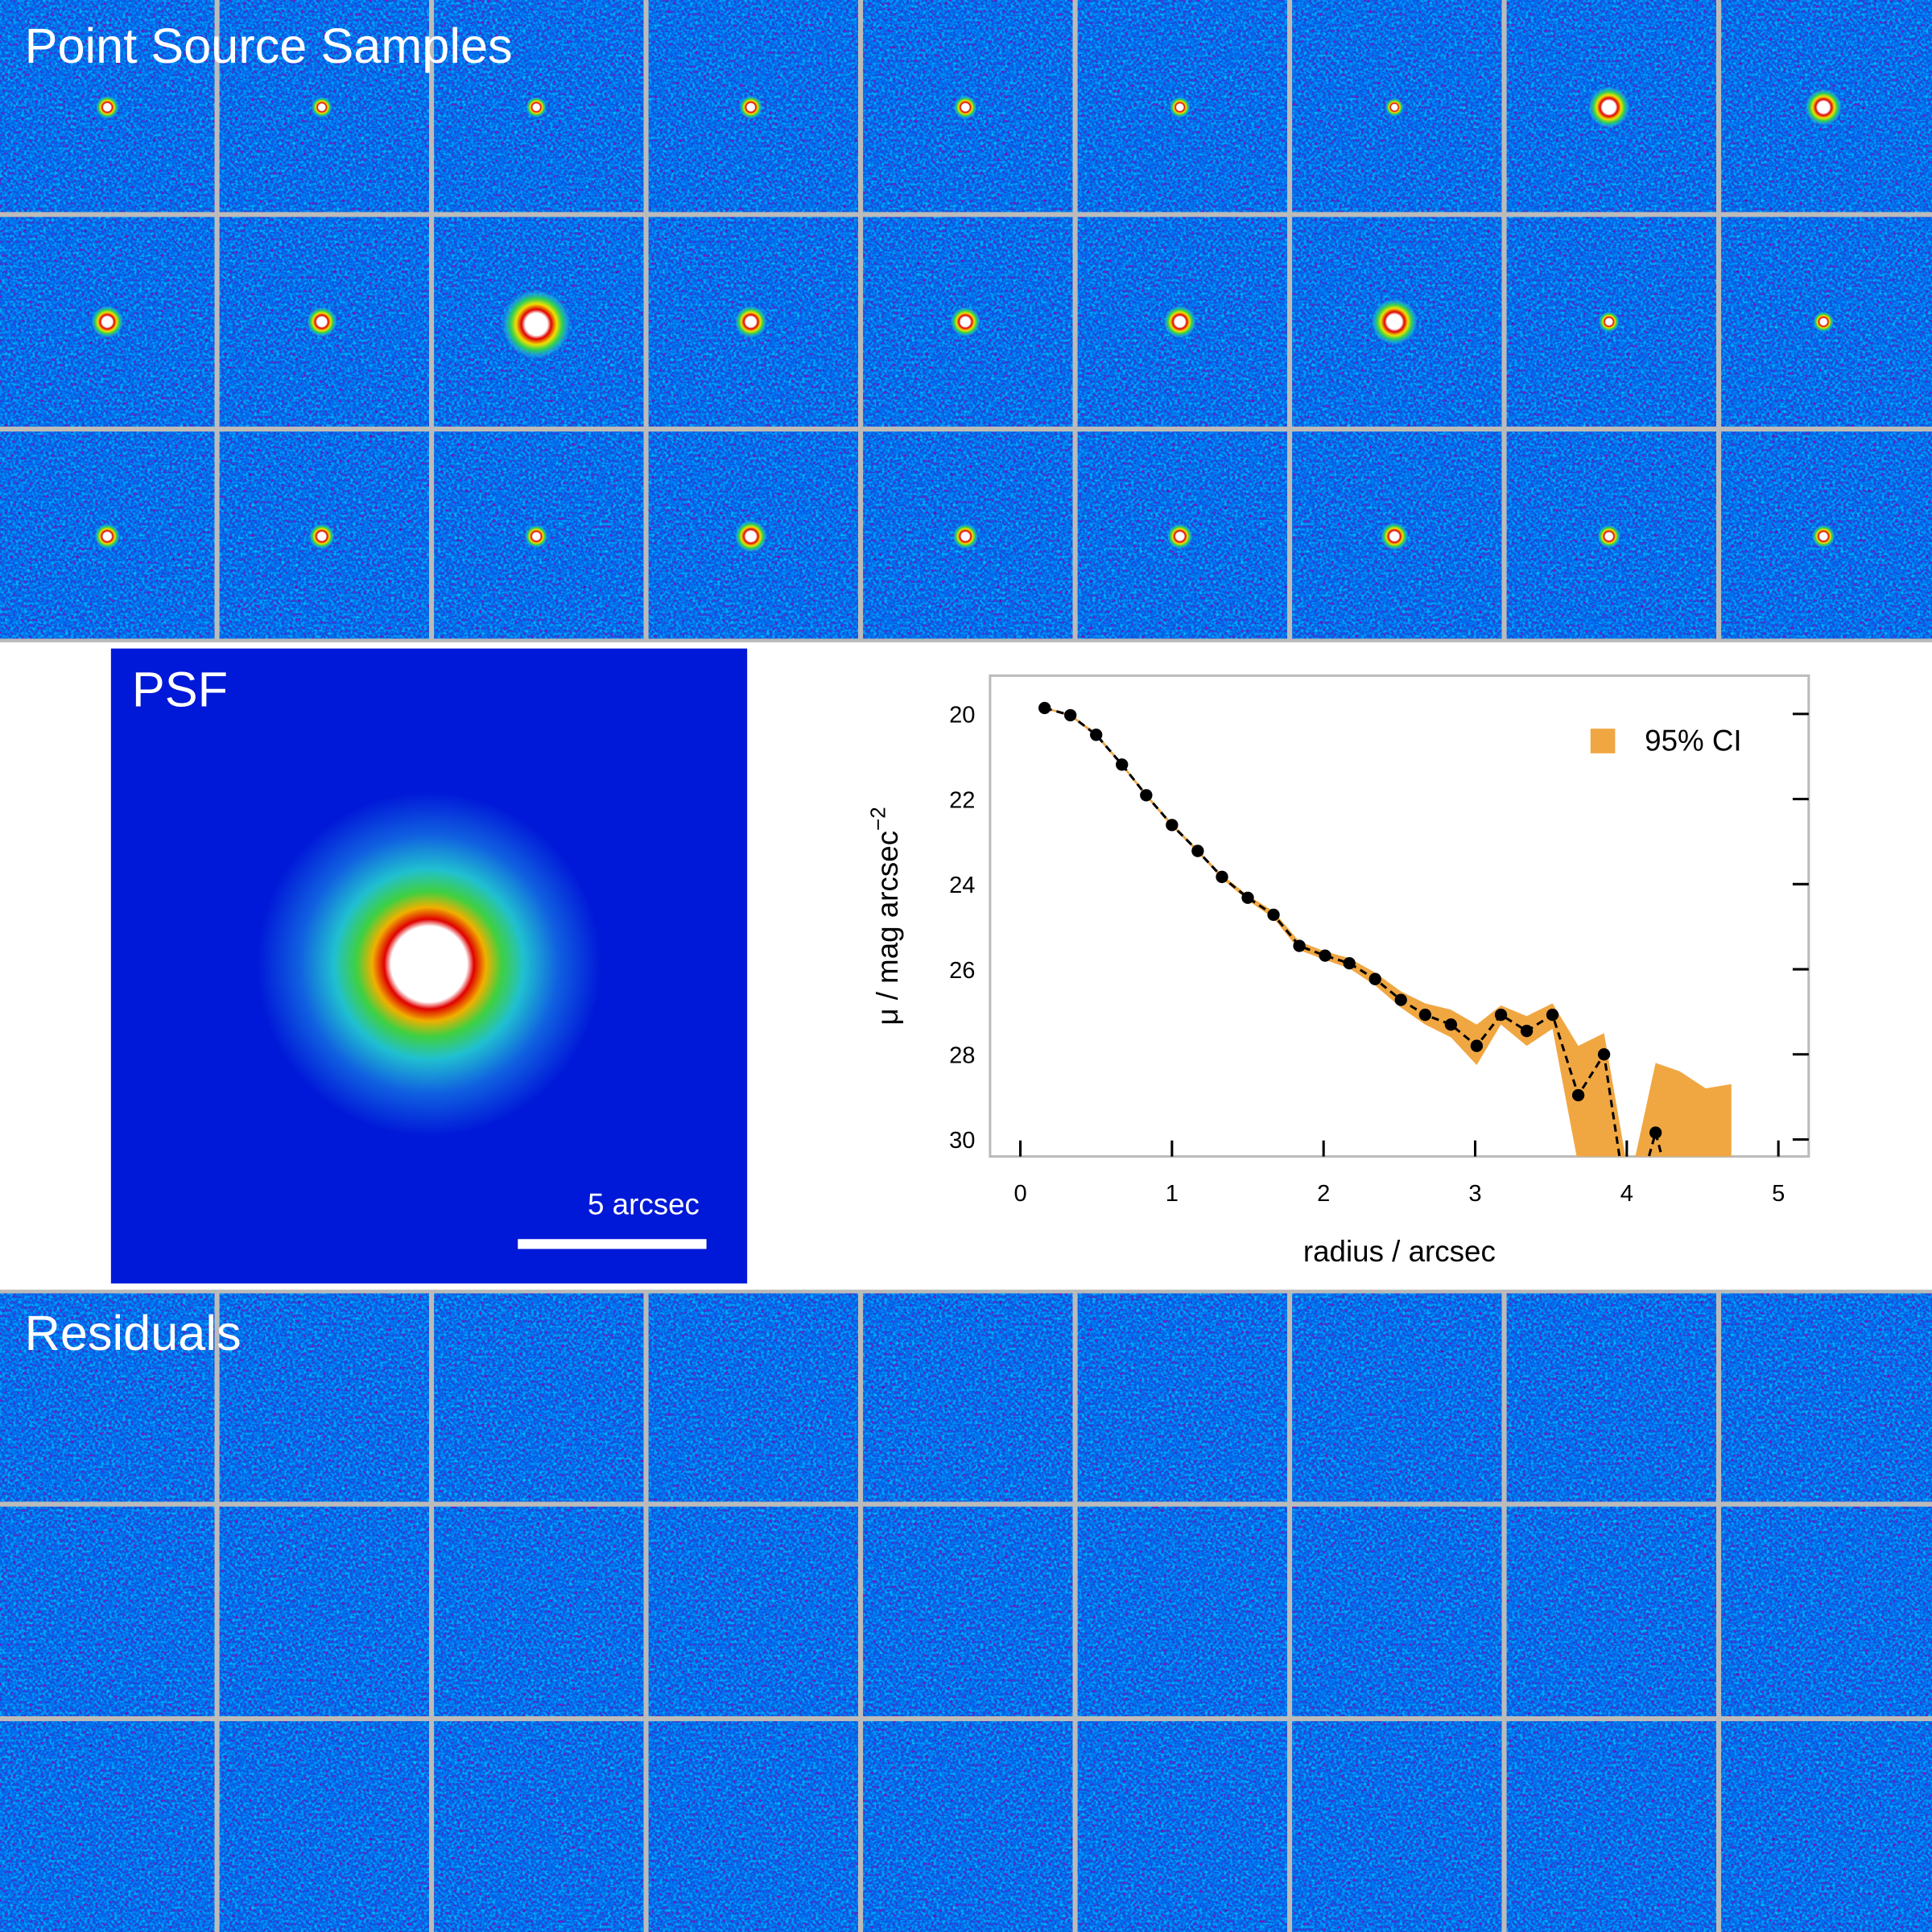  What do you see at coordinates (962, 1141) in the screenshot?
I see `y-tick-label: 30` at bounding box center [962, 1141].